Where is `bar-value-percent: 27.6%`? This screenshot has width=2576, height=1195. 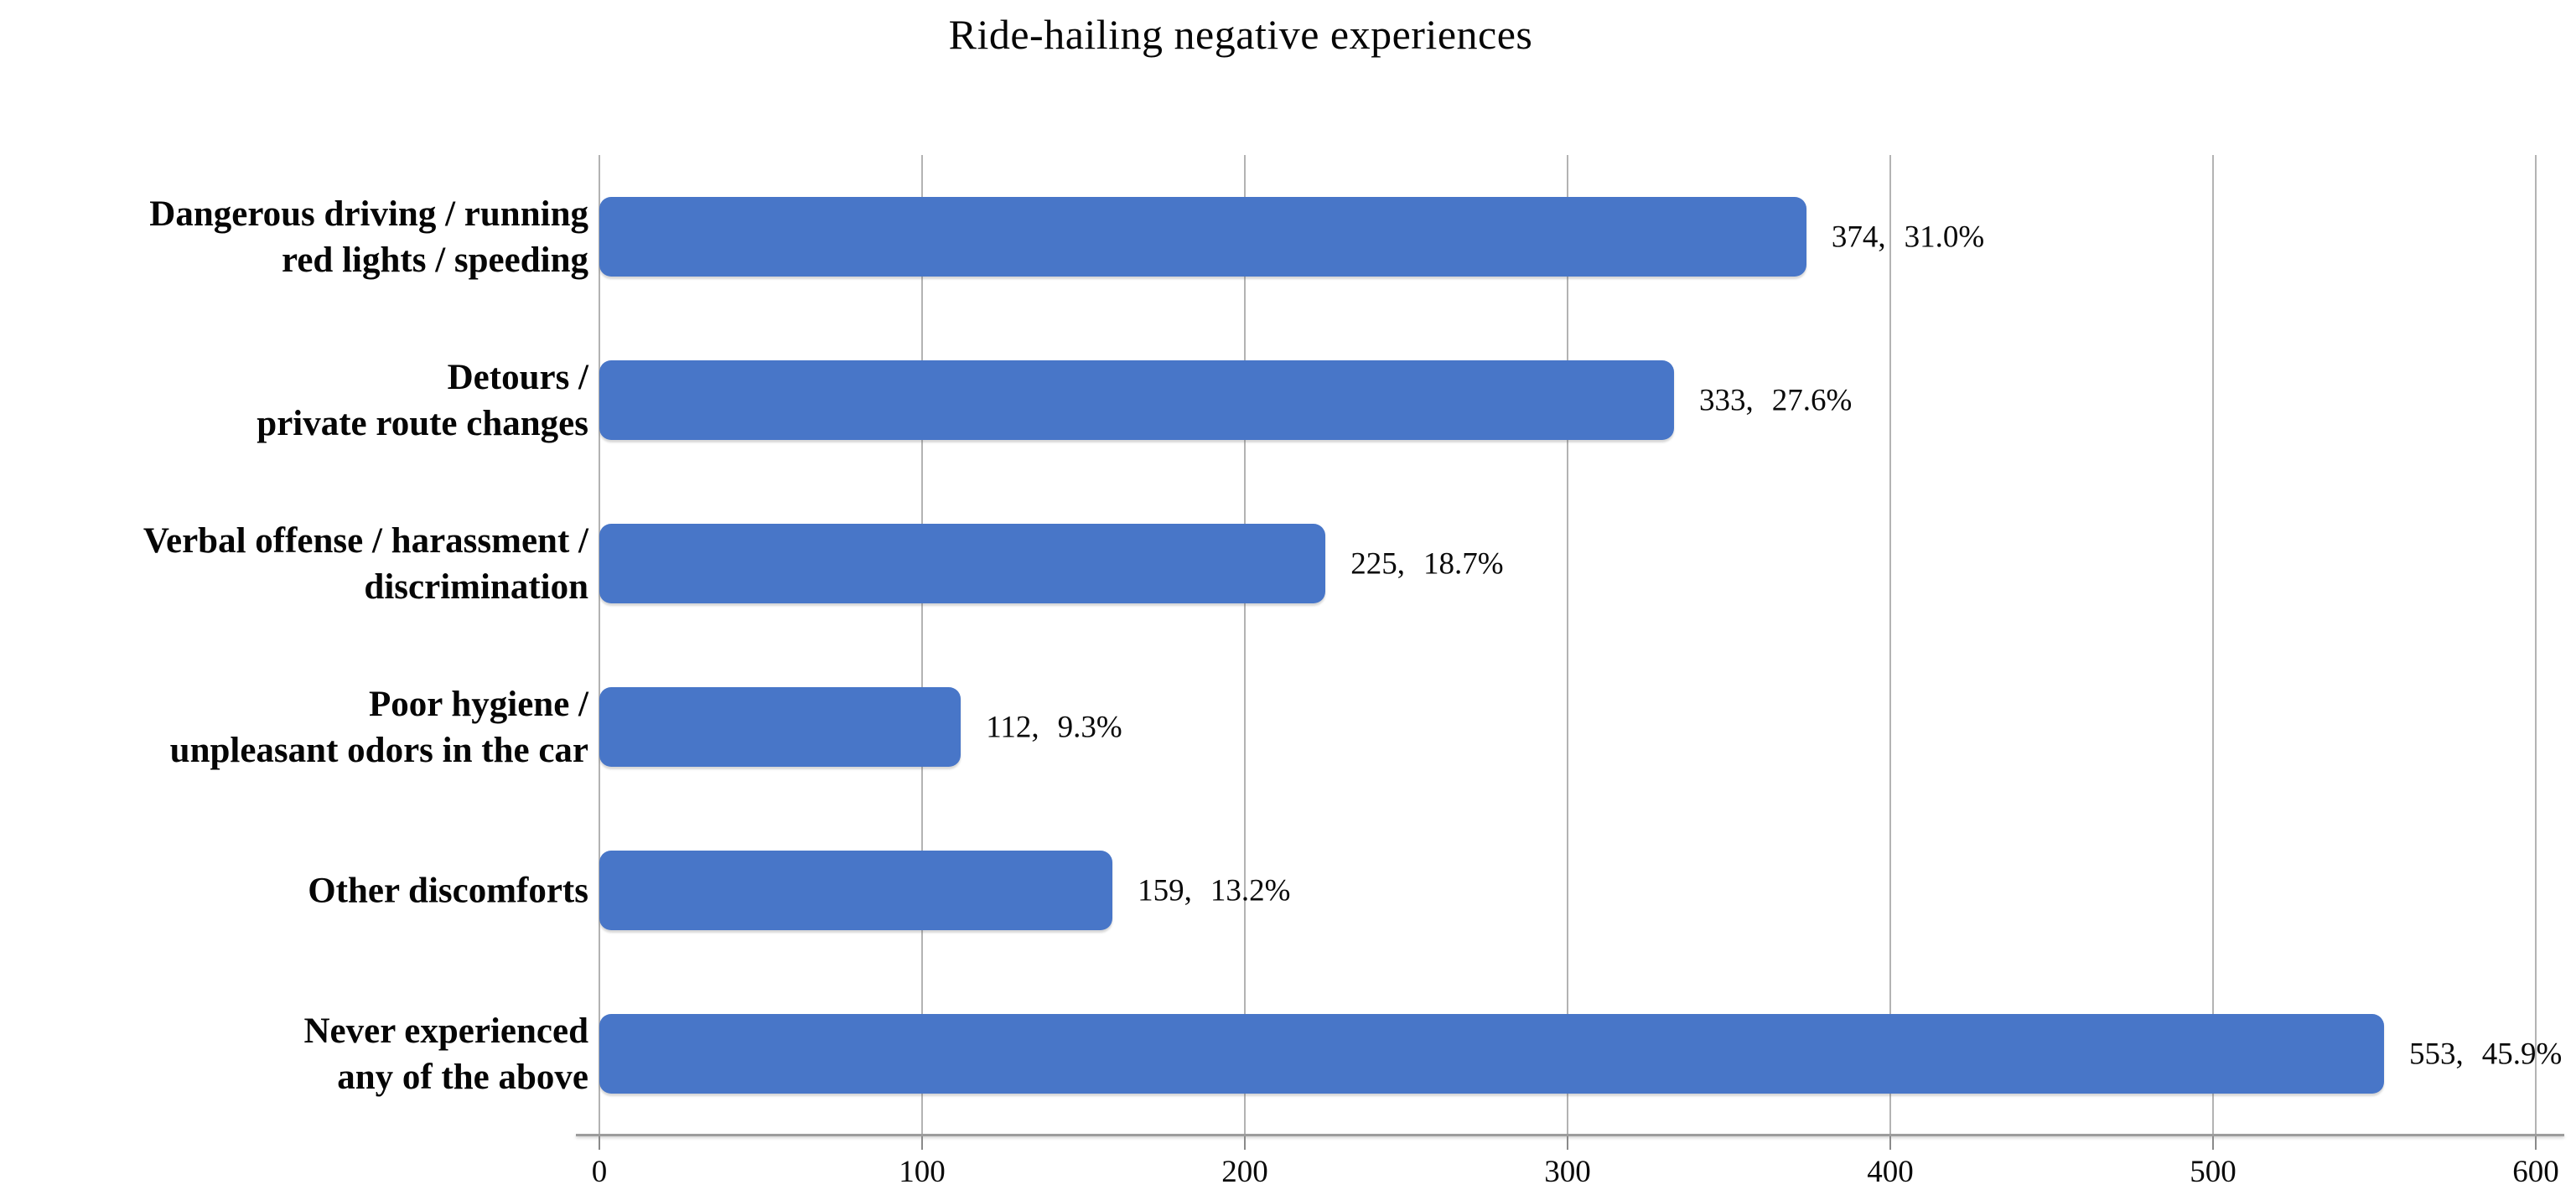
bar-value-percent: 27.6% is located at coordinates (1812, 400).